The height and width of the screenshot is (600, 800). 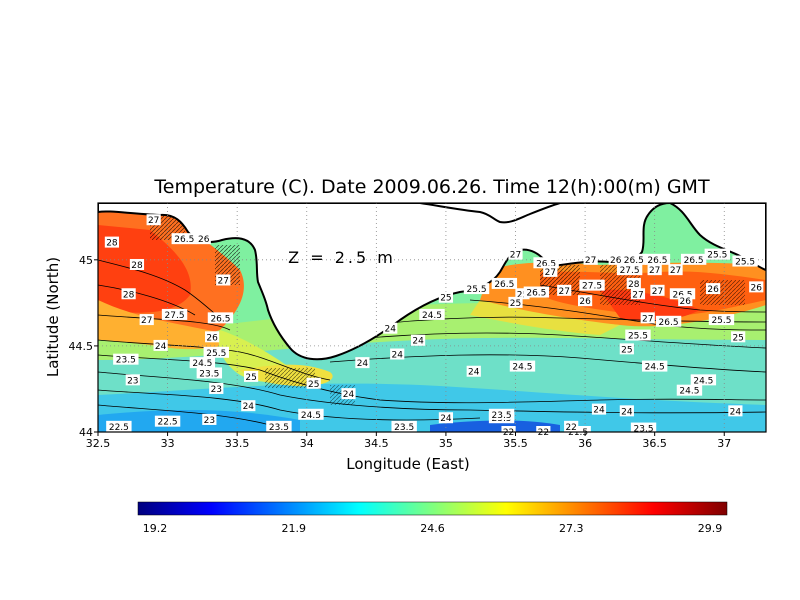 I want to click on contour-label: 22.5, so click(x=167, y=421).